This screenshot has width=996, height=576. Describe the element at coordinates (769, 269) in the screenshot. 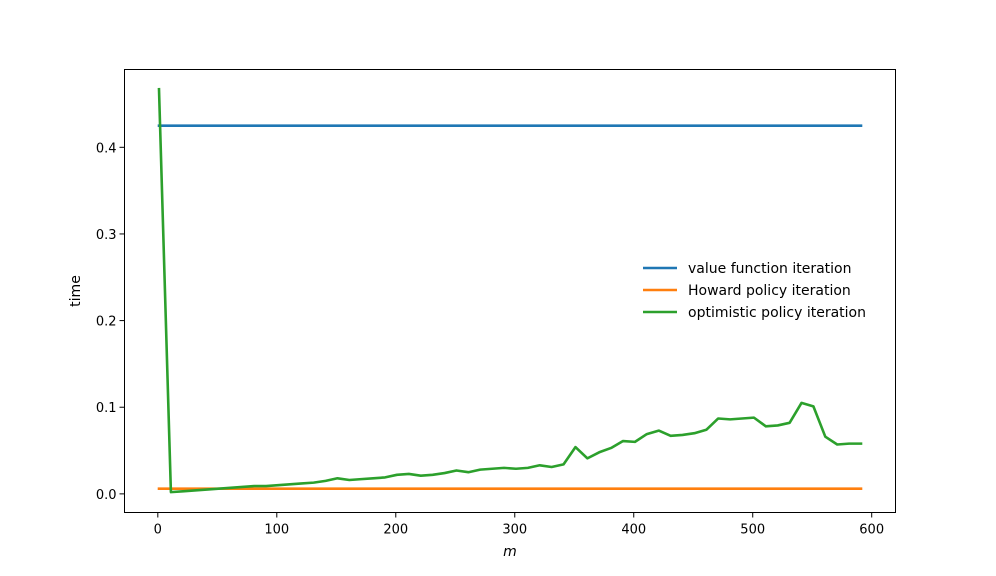

I see `legend-label-0: value function iteration` at that location.